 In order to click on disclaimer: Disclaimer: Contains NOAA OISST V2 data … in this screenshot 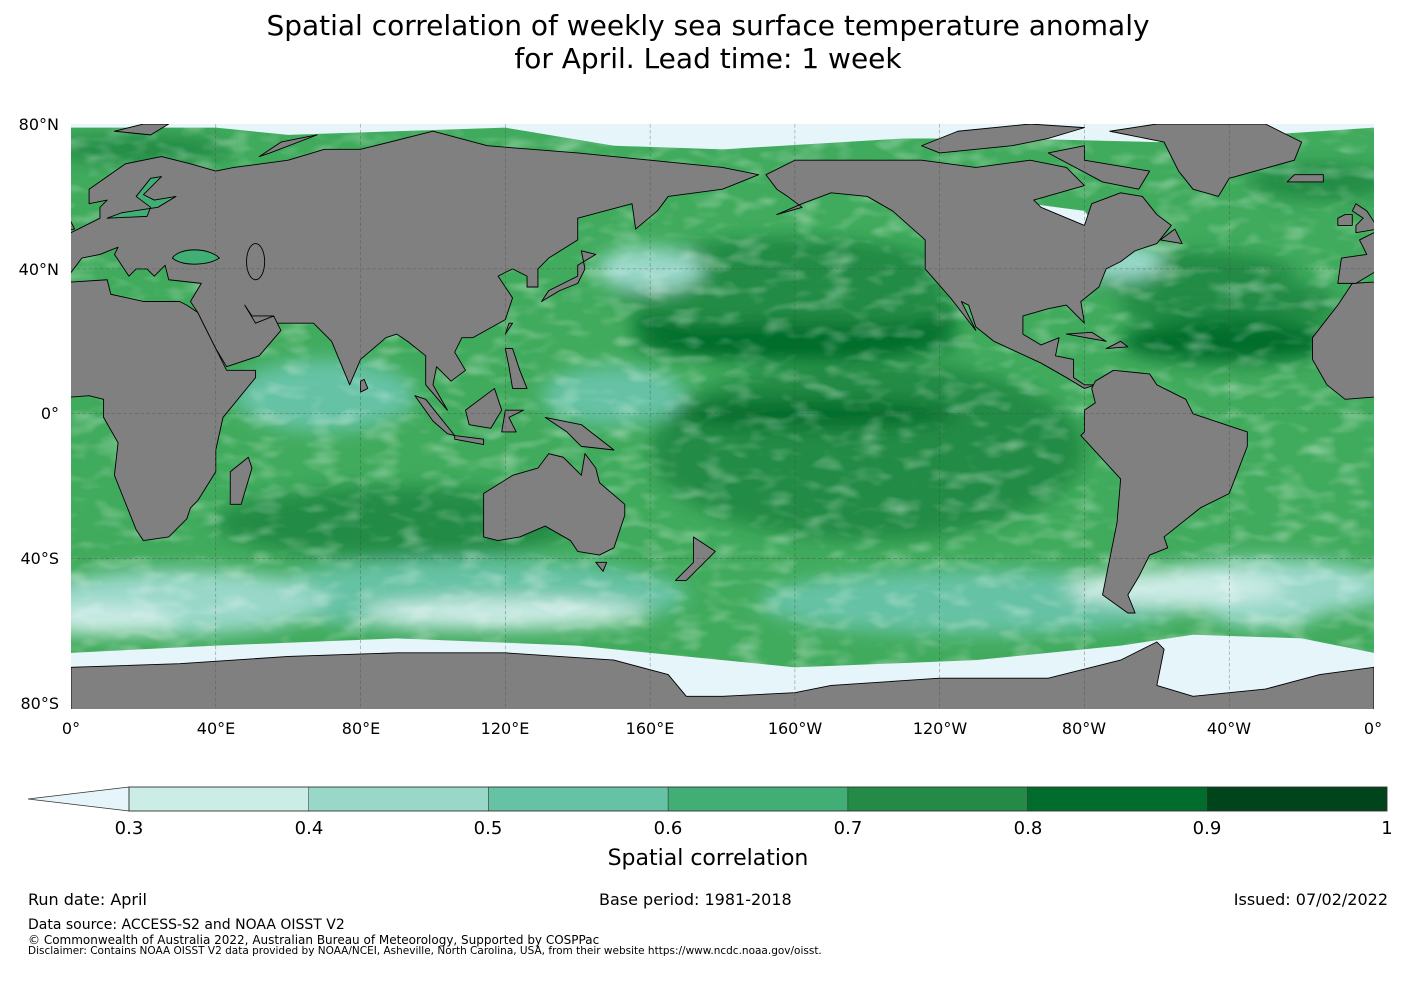, I will do `click(425, 951)`.